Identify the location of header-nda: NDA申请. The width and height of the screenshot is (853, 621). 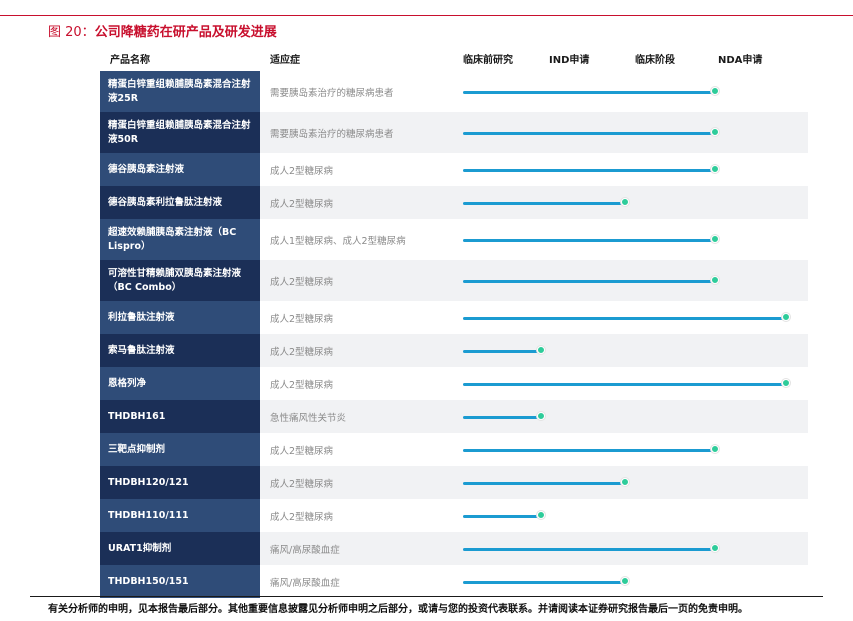
(740, 60).